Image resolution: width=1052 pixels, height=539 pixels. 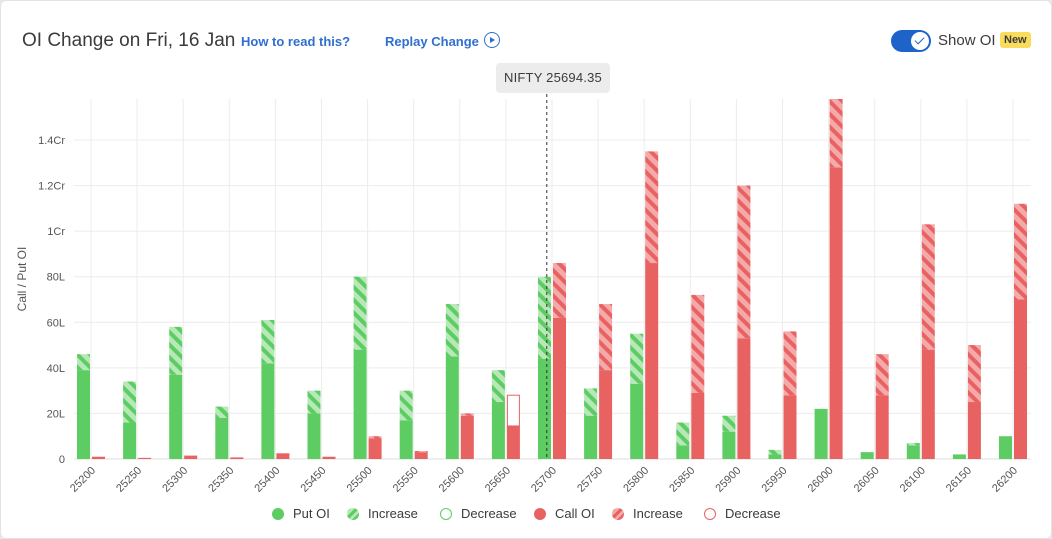 I want to click on x-tick-label: 26050, so click(x=867, y=480).